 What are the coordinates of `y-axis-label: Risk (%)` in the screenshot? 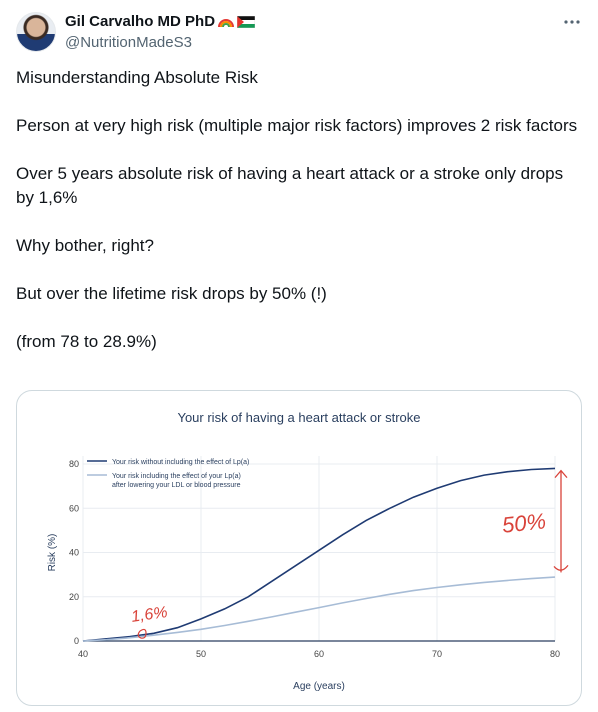 It's located at (52, 553).